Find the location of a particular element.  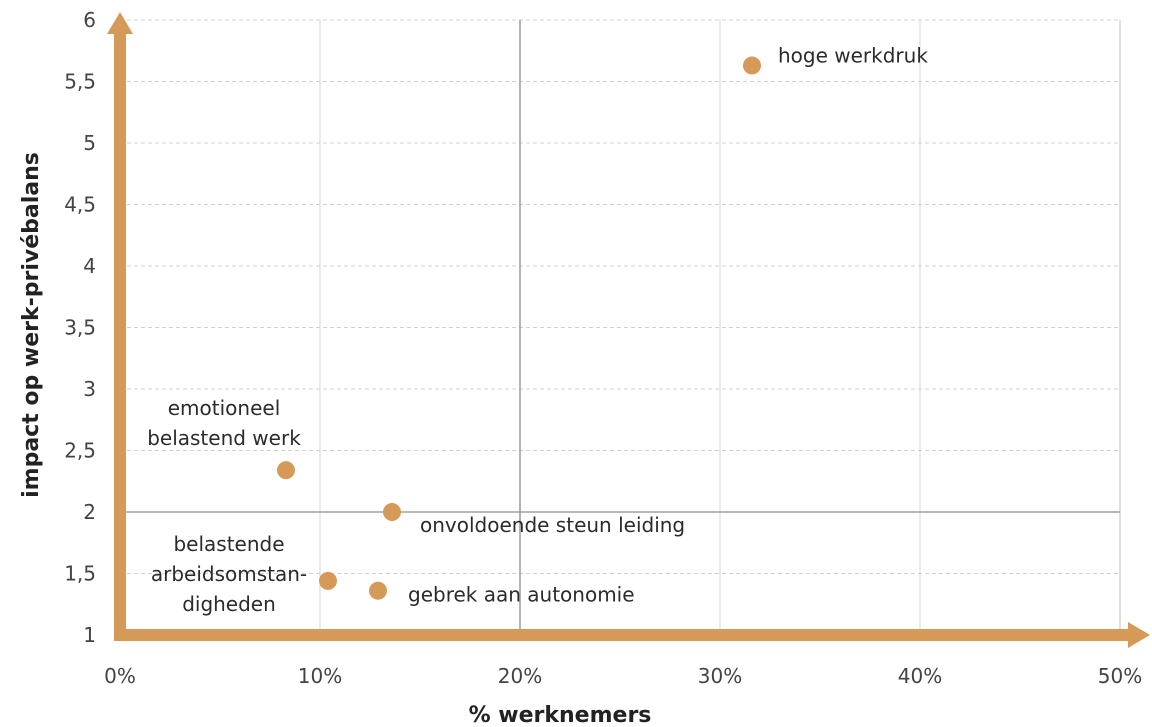

point-label: emotioneel belastend werk is located at coordinates (224, 423).